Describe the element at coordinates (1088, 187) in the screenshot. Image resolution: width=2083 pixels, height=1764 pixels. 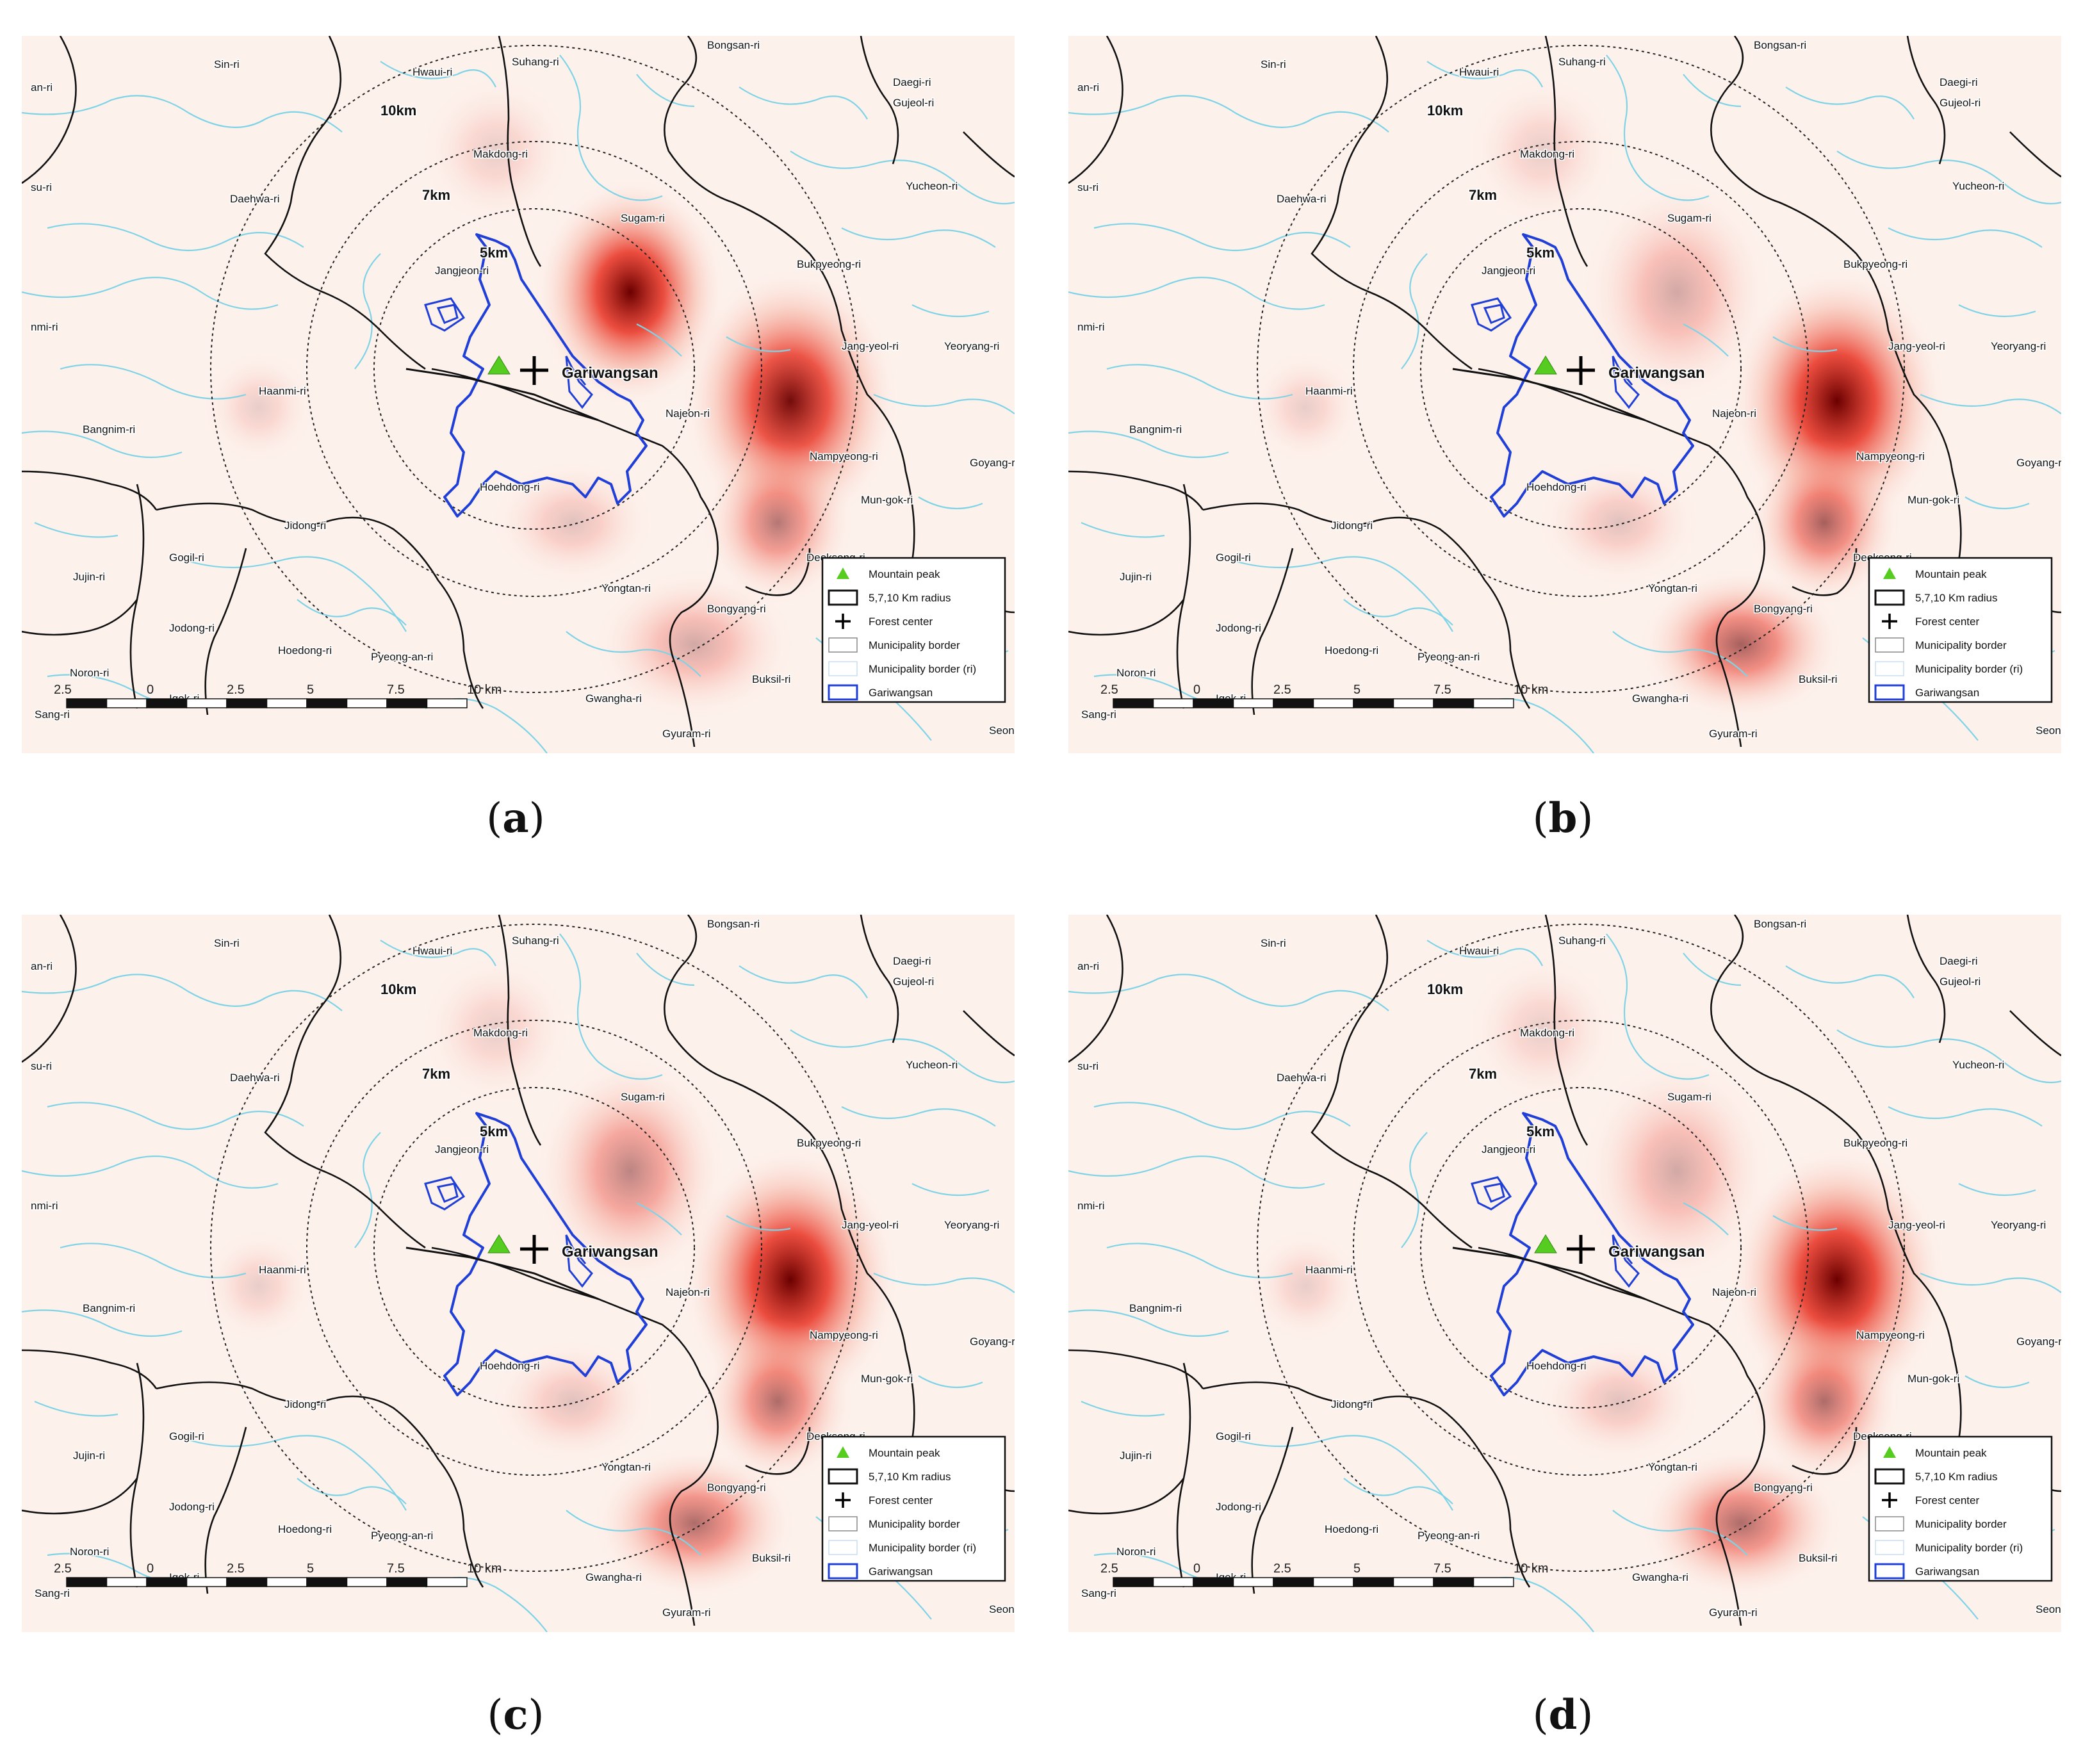
I see `place-label: su-ri` at that location.